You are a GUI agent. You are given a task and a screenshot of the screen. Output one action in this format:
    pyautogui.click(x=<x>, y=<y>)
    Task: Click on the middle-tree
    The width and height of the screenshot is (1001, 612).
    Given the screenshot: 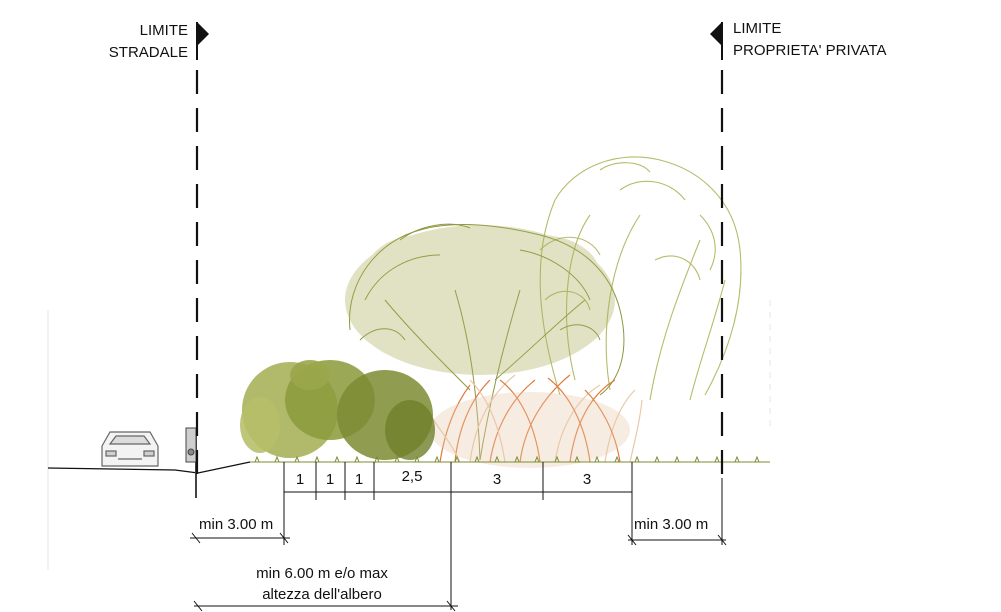 What is the action you would take?
    pyautogui.click(x=487, y=342)
    